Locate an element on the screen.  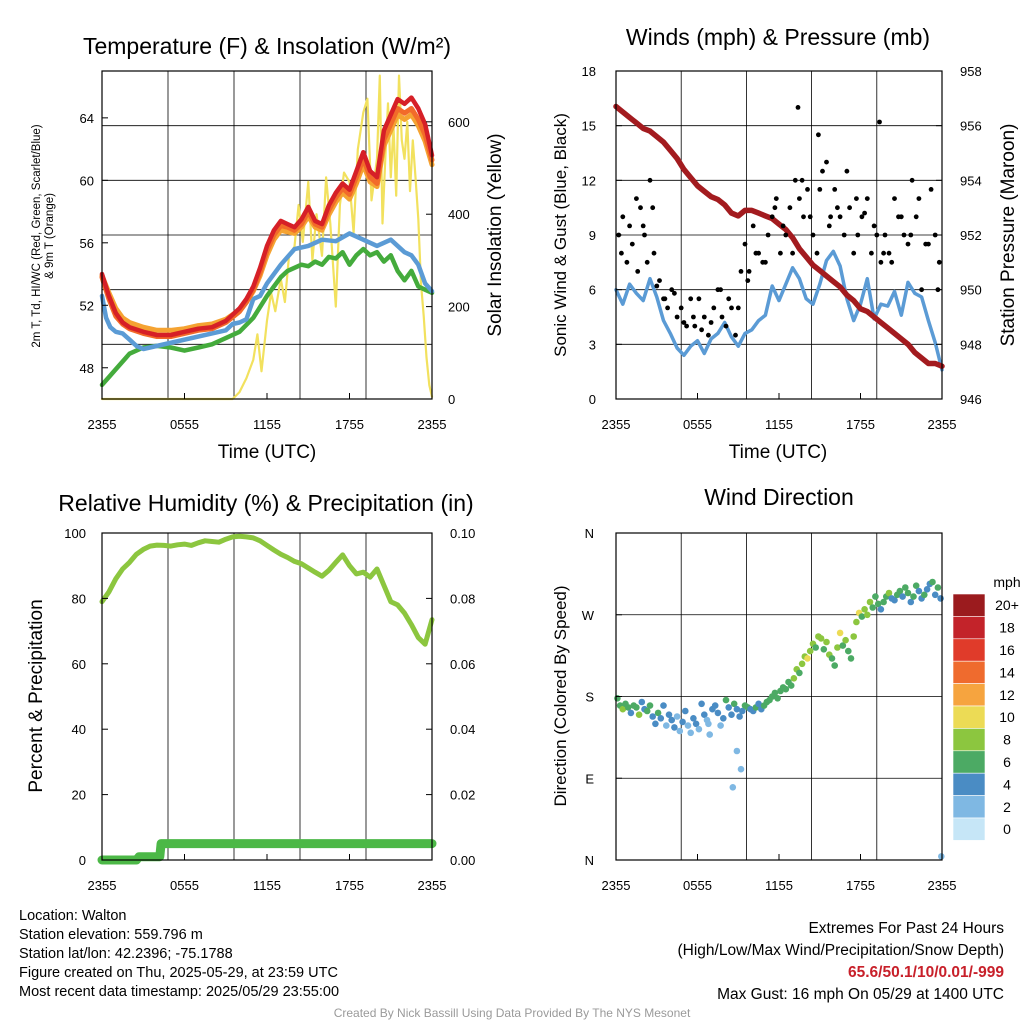
colorbar-label: 10 is located at coordinates (1007, 717).